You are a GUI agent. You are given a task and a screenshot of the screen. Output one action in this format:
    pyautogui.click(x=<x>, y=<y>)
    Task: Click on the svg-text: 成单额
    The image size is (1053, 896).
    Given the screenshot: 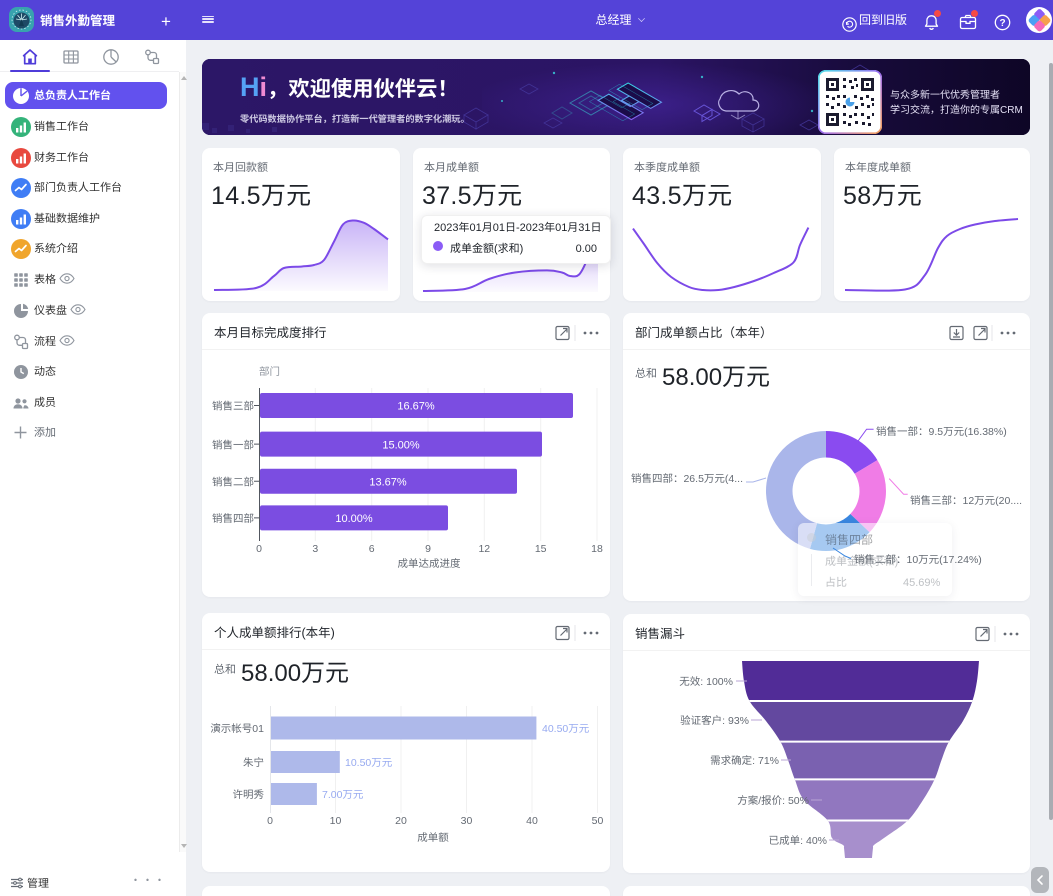 What is the action you would take?
    pyautogui.click(x=433, y=837)
    